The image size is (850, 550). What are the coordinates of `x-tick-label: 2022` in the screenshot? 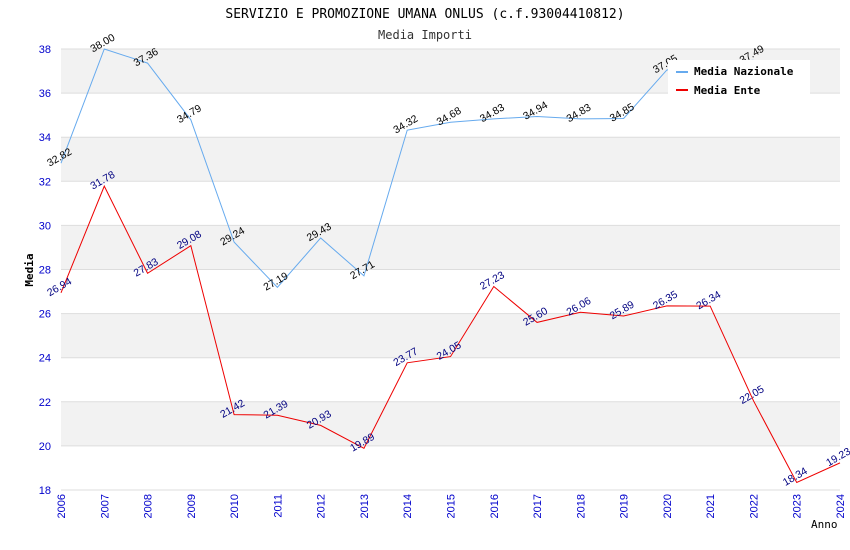 It's located at (754, 506).